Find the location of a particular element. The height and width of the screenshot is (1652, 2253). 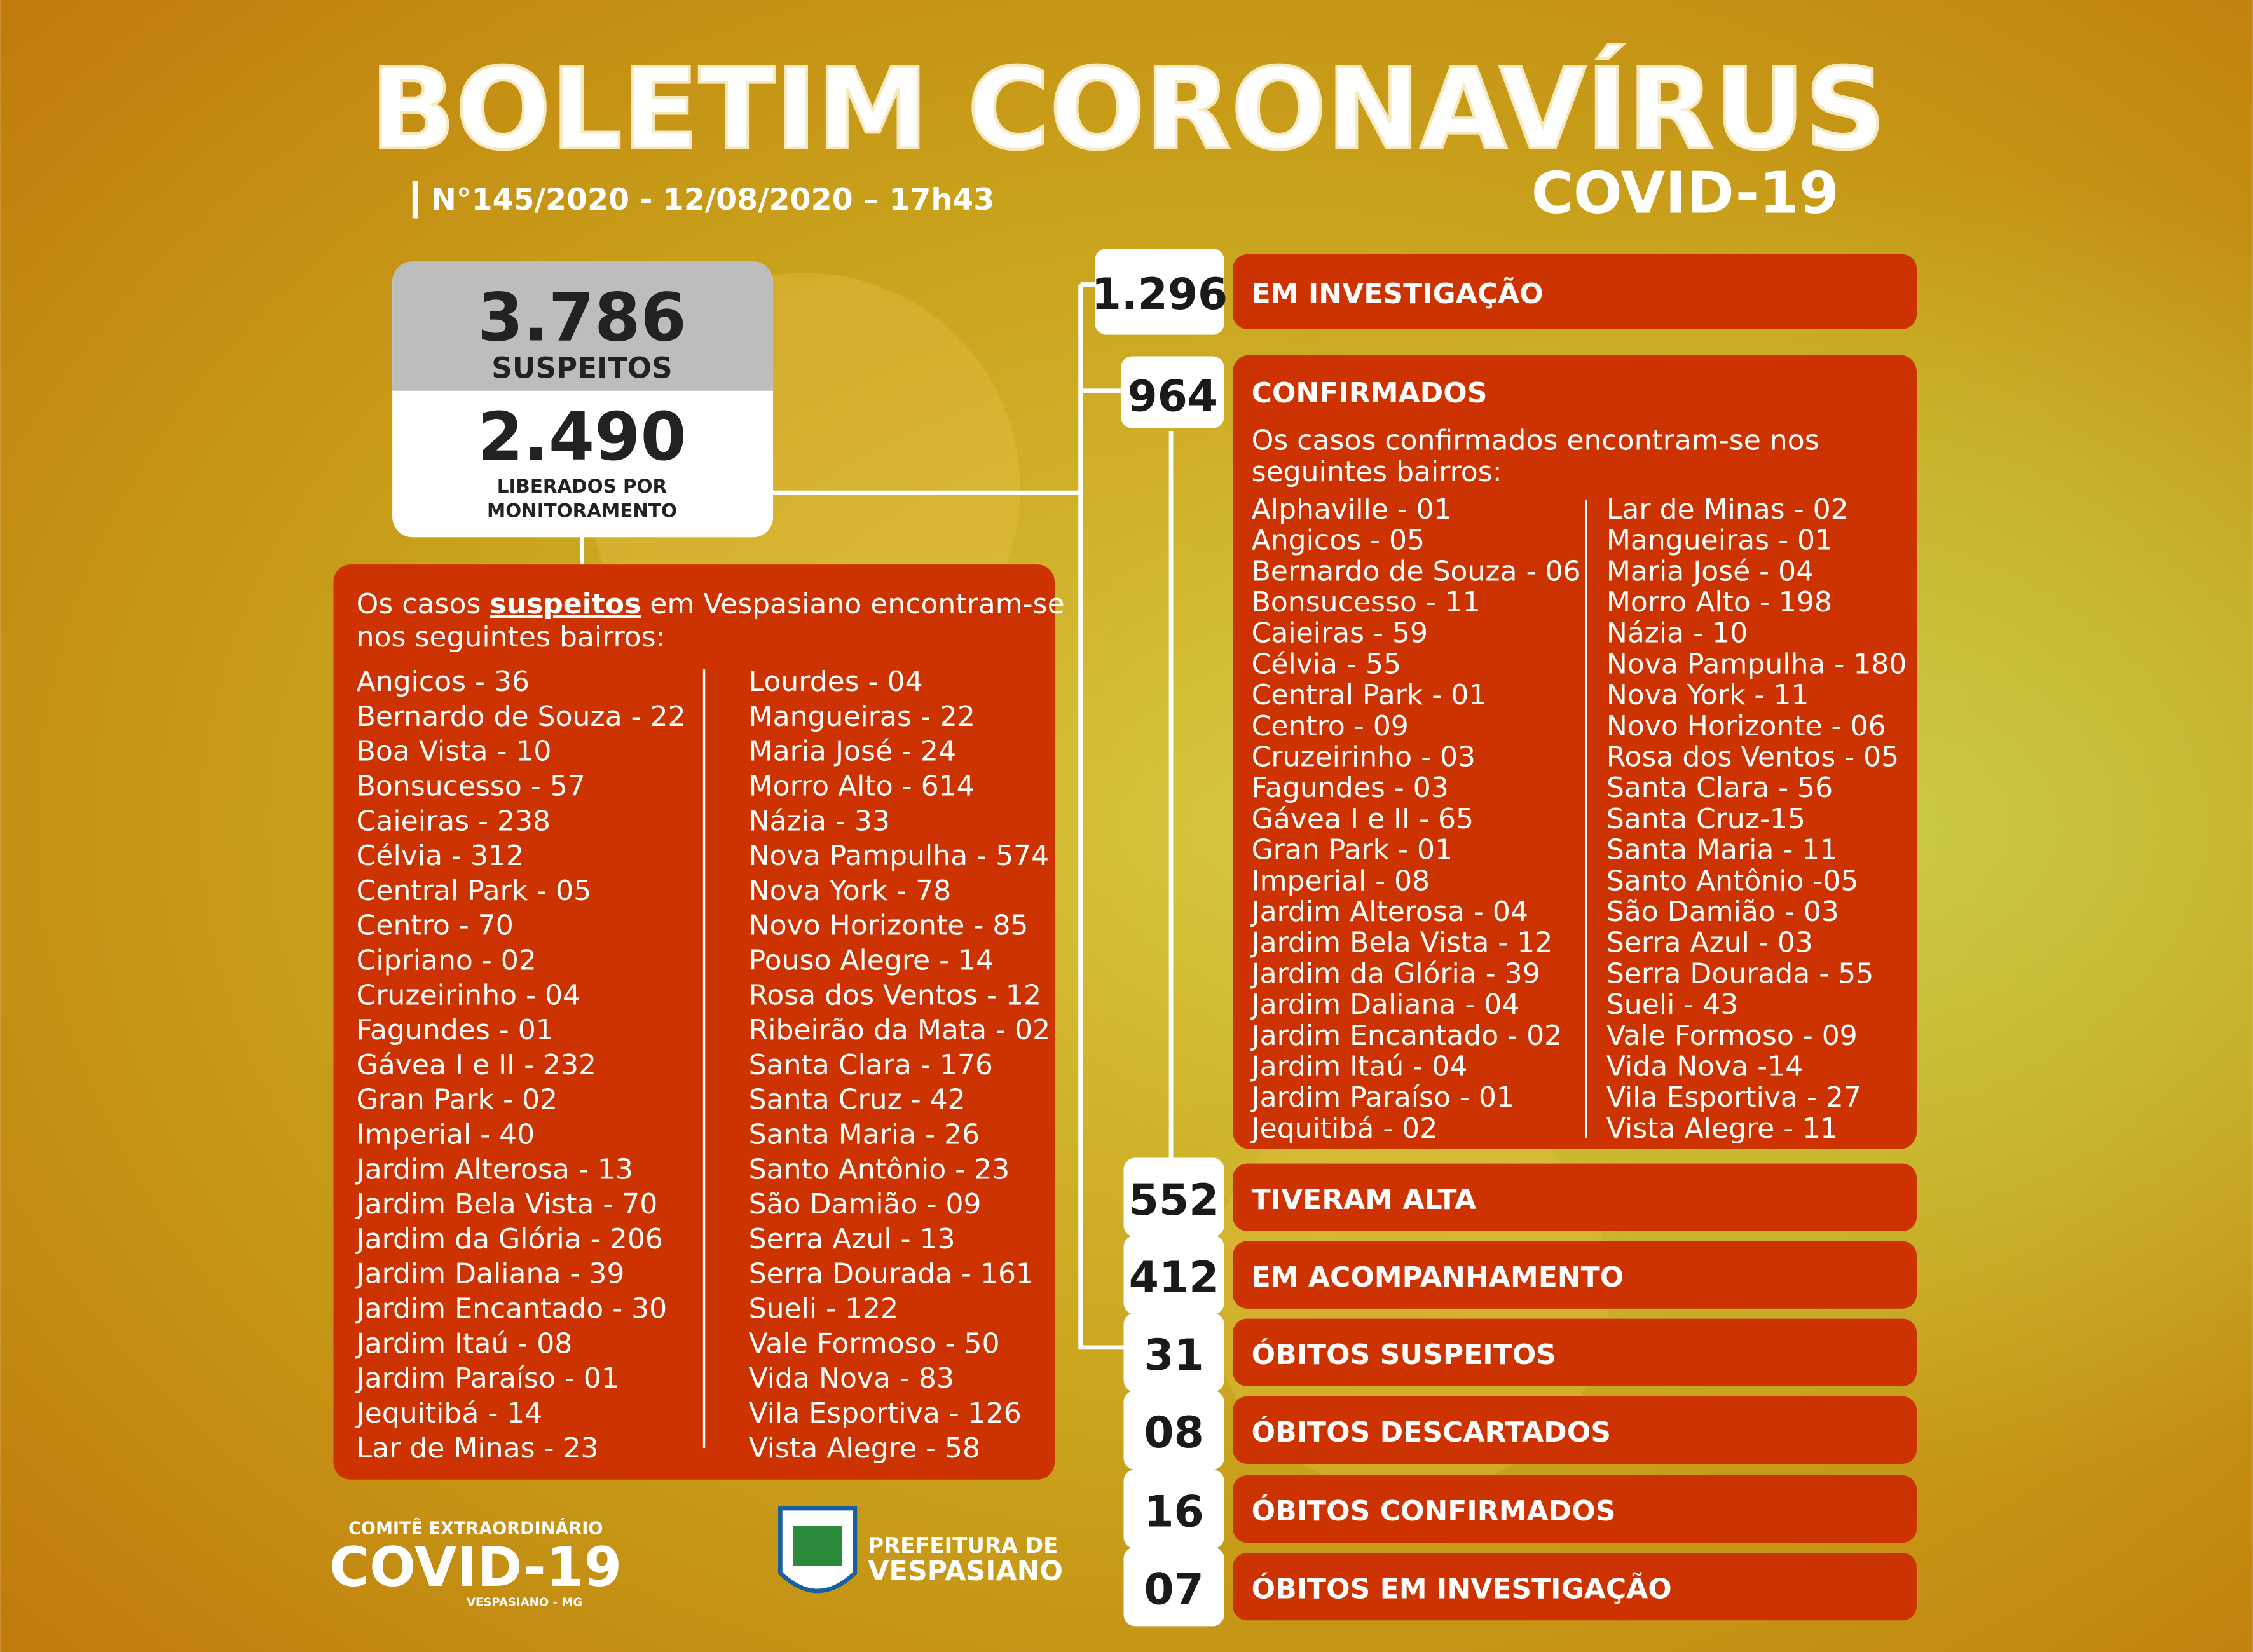

neighborhood: Jardim Itaú - 08 is located at coordinates (464, 1343).